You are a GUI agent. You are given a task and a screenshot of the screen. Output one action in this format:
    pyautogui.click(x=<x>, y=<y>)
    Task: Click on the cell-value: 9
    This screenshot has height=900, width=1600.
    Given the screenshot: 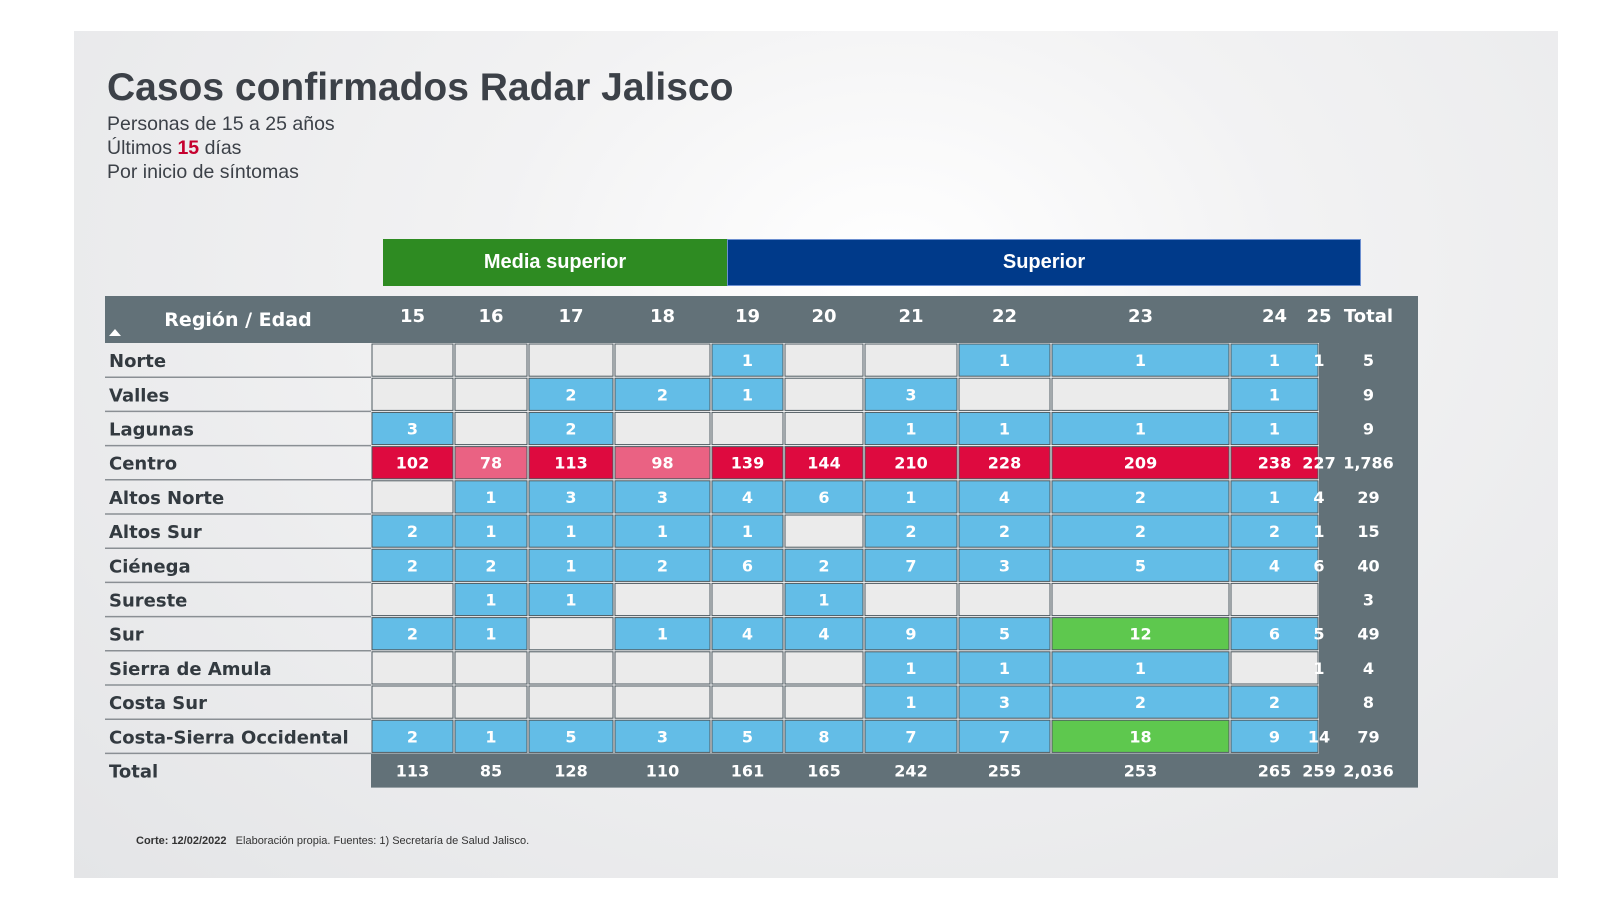 What is the action you would take?
    pyautogui.click(x=1274, y=736)
    